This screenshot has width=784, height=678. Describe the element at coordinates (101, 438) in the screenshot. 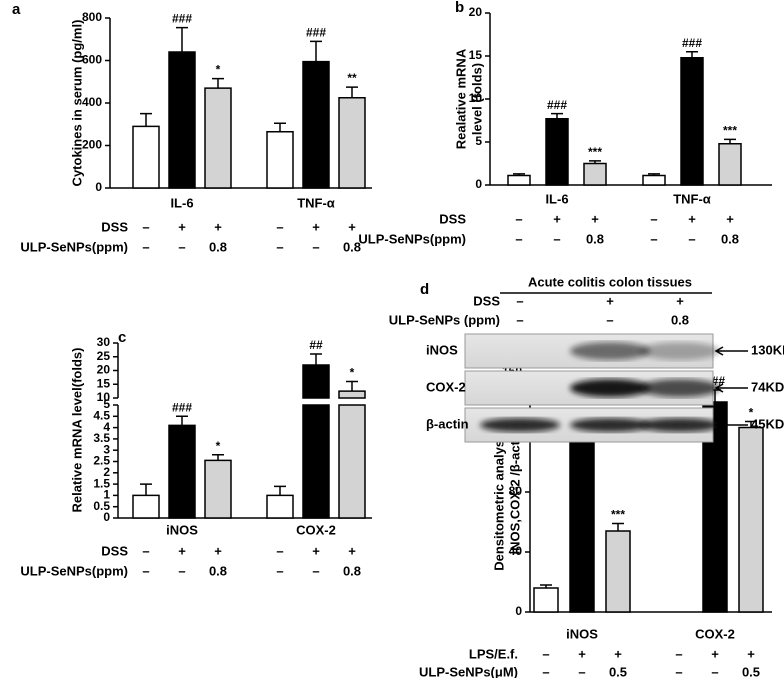

I see `y-tick-label: 3.5` at that location.